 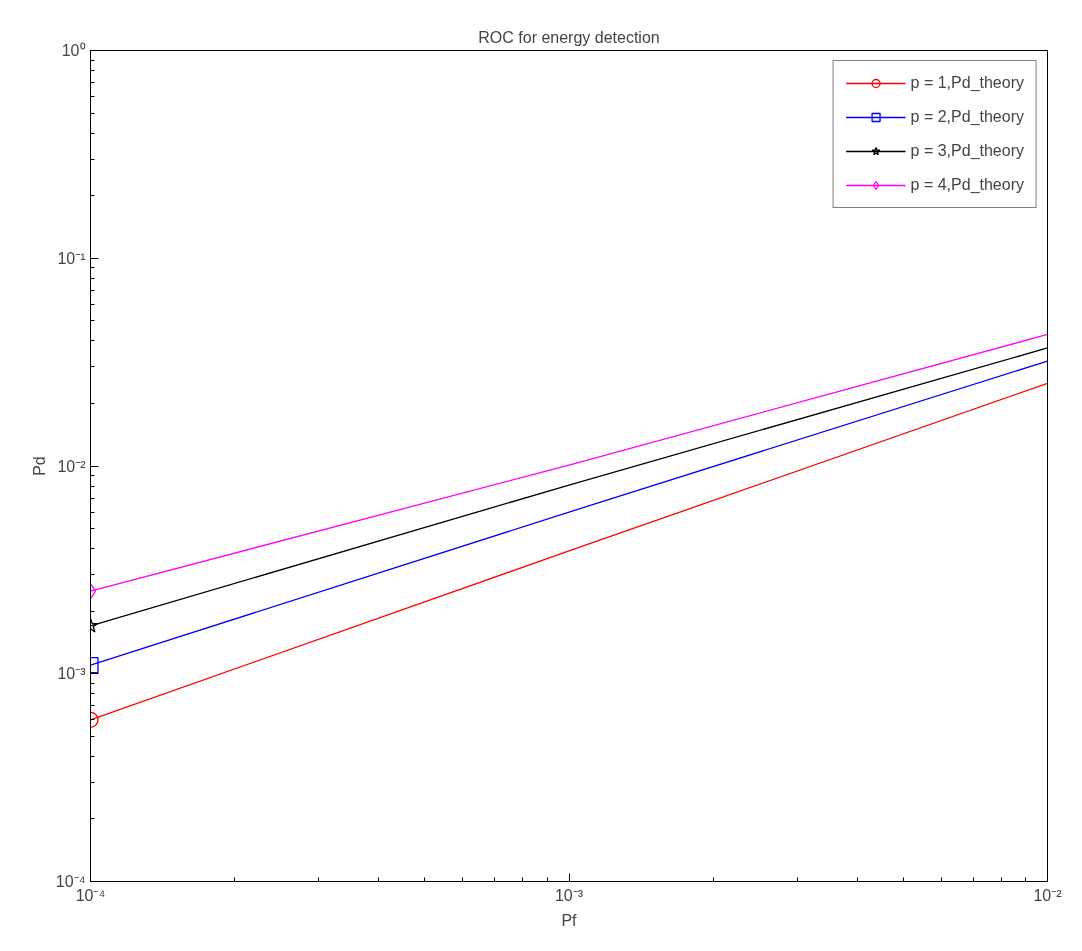 I want to click on y-tick-label: 10⁰, so click(x=73, y=50).